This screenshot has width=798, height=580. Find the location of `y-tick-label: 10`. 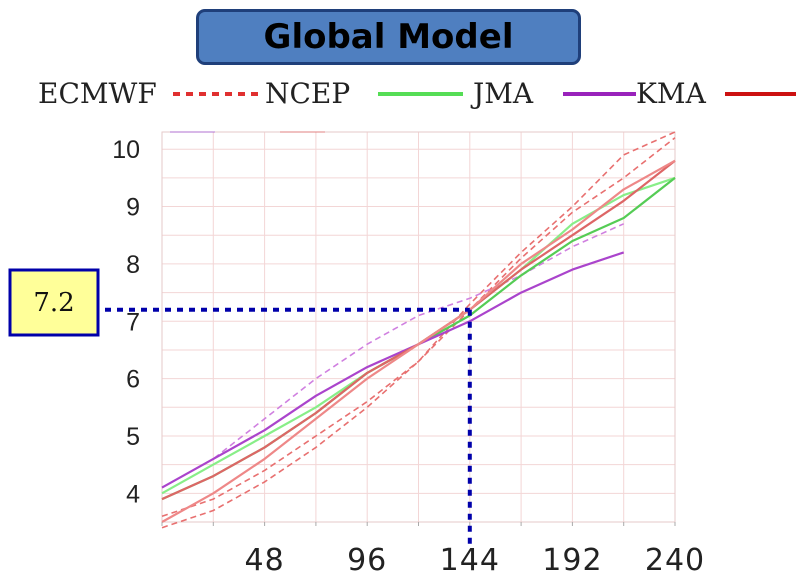

y-tick-label: 10 is located at coordinates (126, 150).